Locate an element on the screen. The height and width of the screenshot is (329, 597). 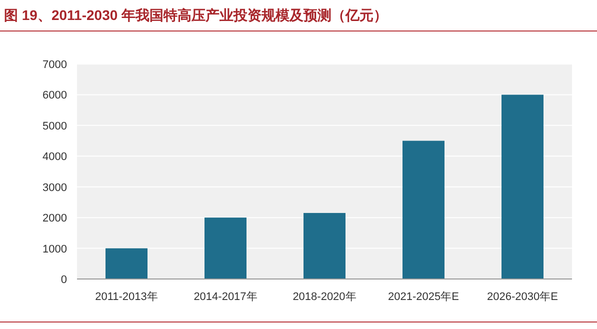
chart-title: 图 19、2011-2030 年我国特高压产业投资规模及预测（亿元） is located at coordinates (196, 15).